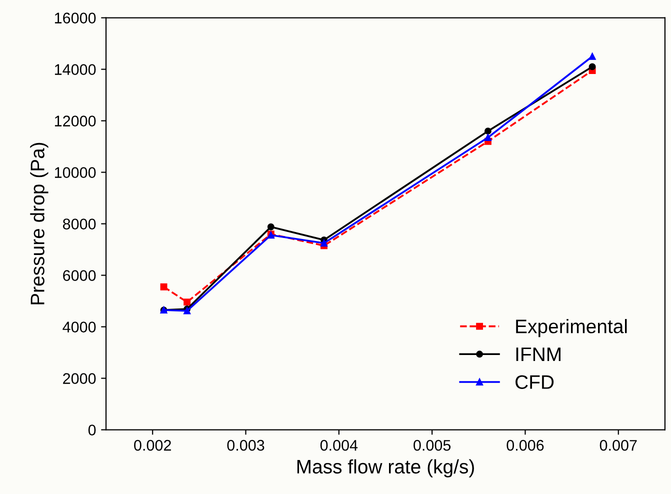  What do you see at coordinates (75, 121) in the screenshot?
I see `y-tick-label: 12000` at bounding box center [75, 121].